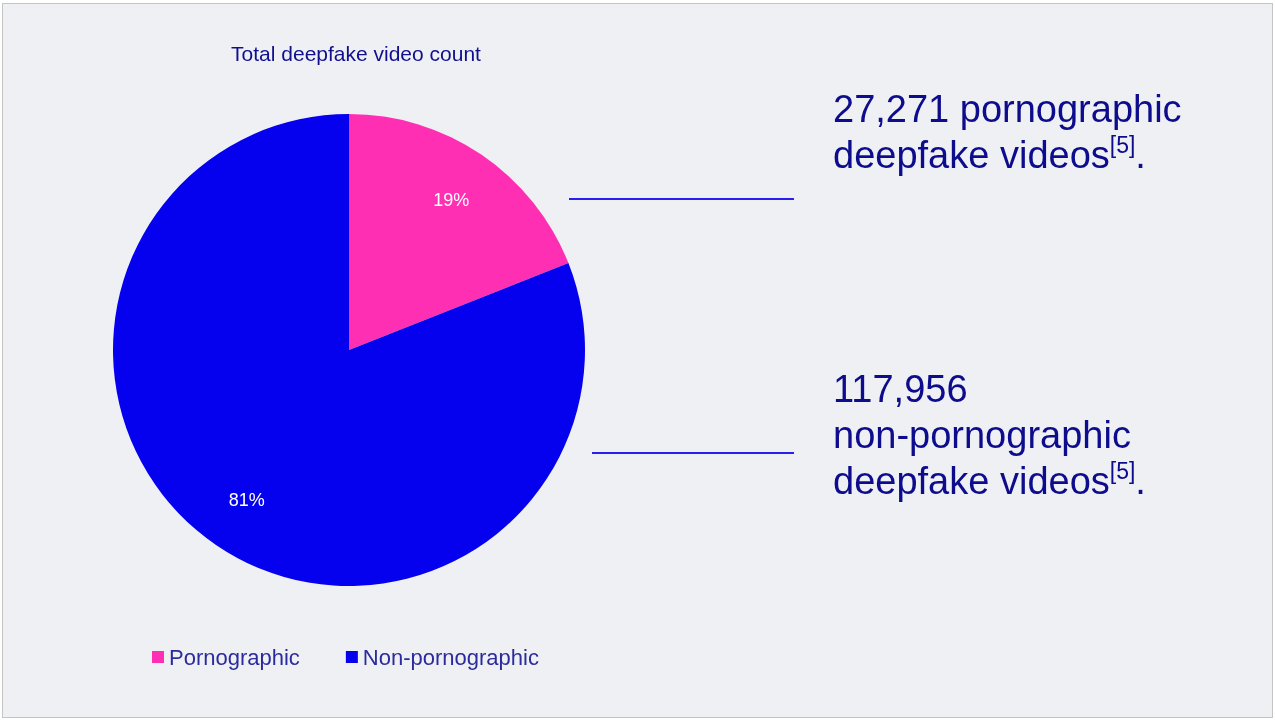  Describe the element at coordinates (451, 199) in the screenshot. I see `data-label: 19%` at that location.